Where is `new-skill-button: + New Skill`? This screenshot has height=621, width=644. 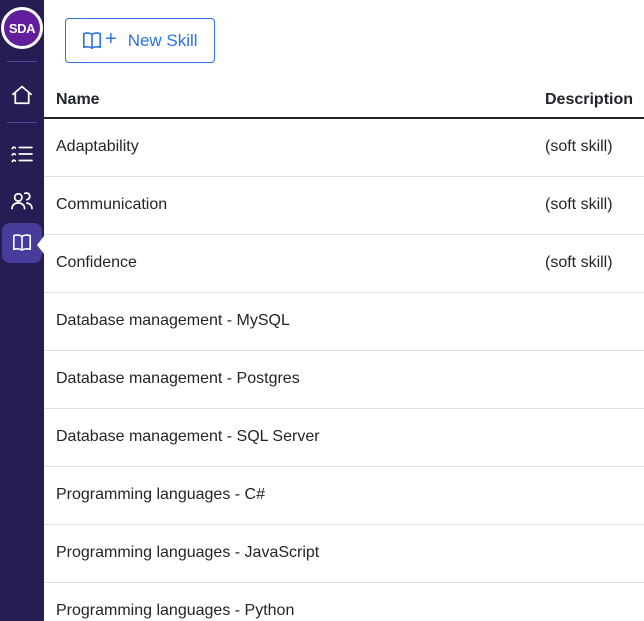 new-skill-button: + New Skill is located at coordinates (140, 40).